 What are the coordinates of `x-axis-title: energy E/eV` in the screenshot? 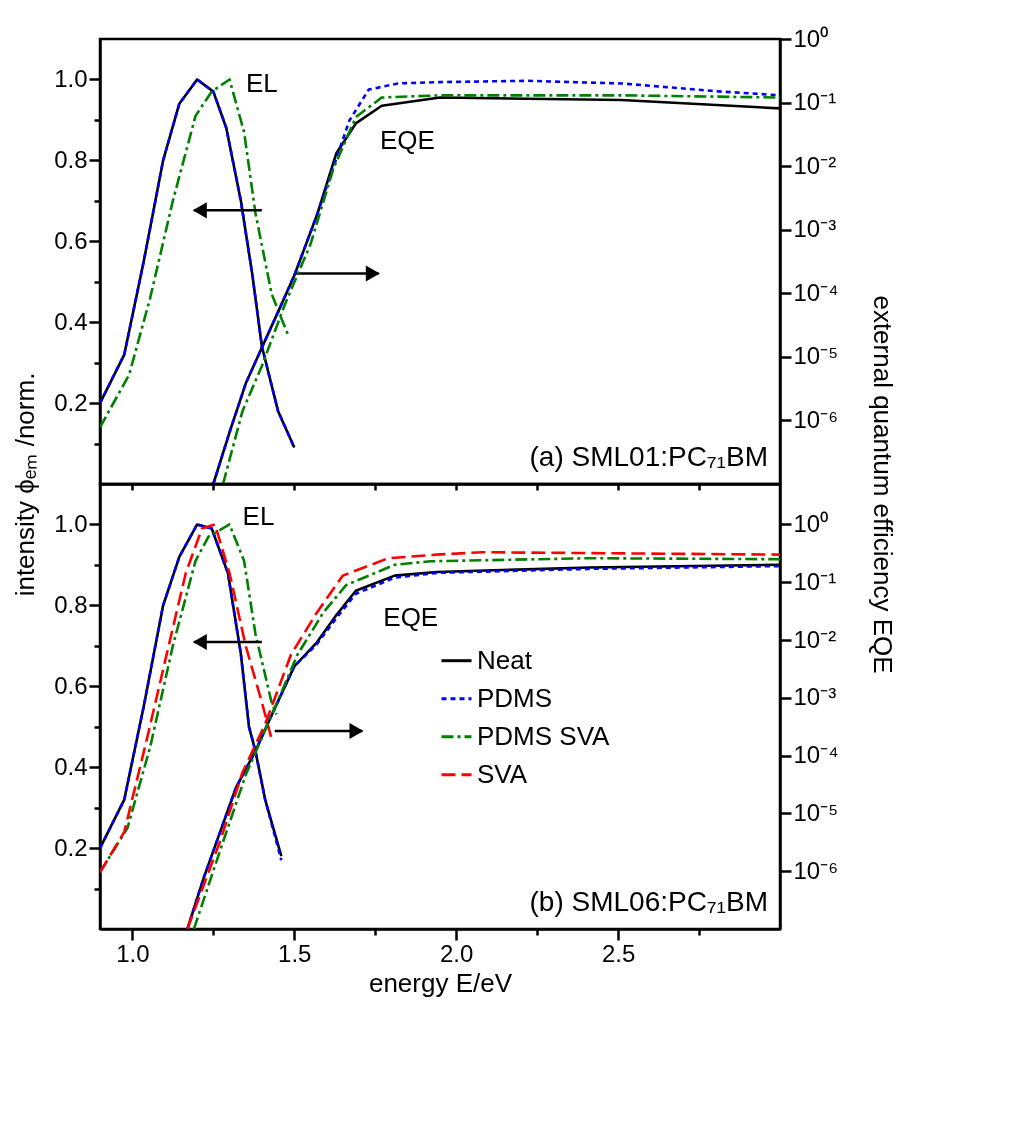 It's located at (440, 982).